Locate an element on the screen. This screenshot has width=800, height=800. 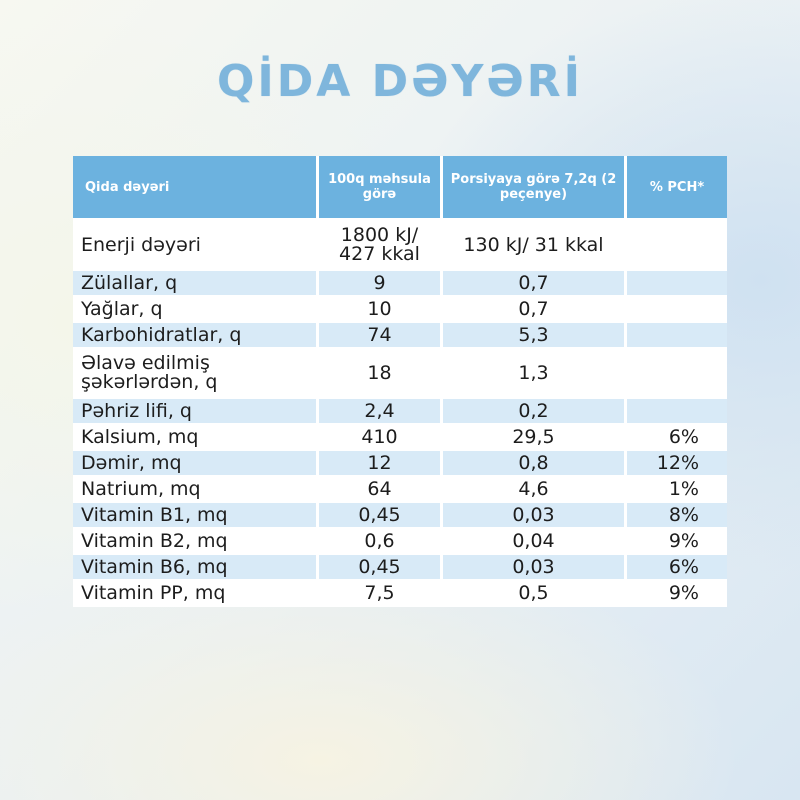
row-name: Zülallar, q is located at coordinates (196, 284).